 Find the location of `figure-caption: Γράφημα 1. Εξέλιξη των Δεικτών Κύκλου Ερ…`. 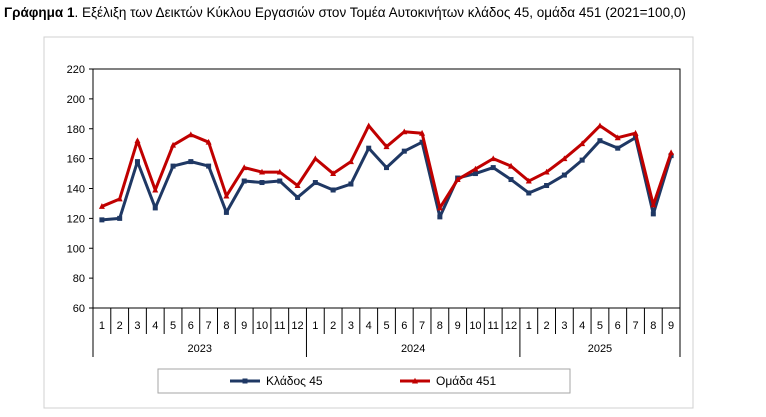

figure-caption: Γράφημα 1. Εξέλιξη των Δεικτών Κύκλου Ερ… is located at coordinates (345, 12).